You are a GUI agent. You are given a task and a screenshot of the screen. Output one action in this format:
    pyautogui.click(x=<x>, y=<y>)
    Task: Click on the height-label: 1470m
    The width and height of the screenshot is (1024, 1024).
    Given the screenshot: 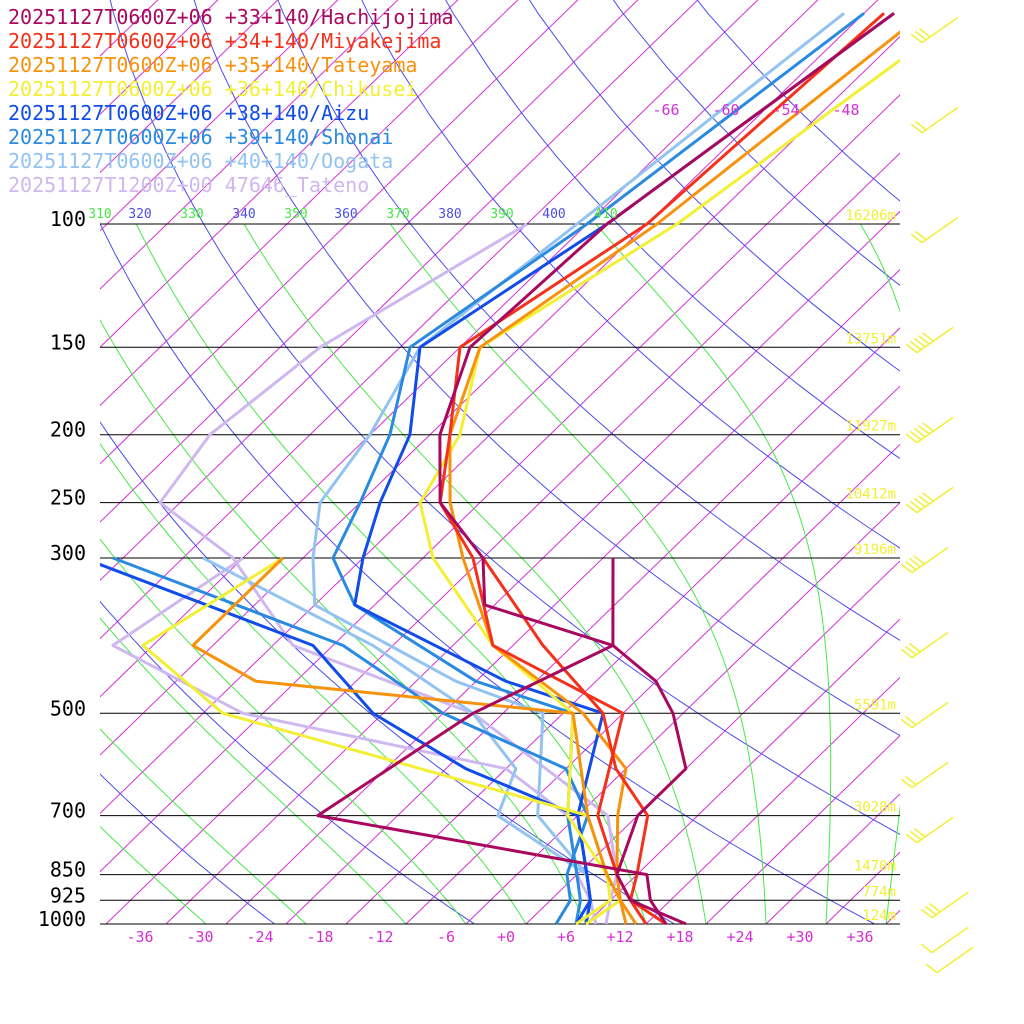 What is the action you would take?
    pyautogui.click(x=875, y=867)
    